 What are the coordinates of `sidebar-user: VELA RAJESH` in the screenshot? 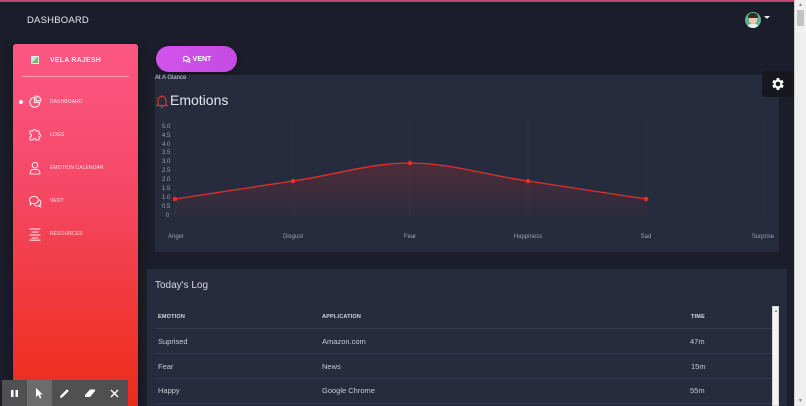 It's located at (75, 60).